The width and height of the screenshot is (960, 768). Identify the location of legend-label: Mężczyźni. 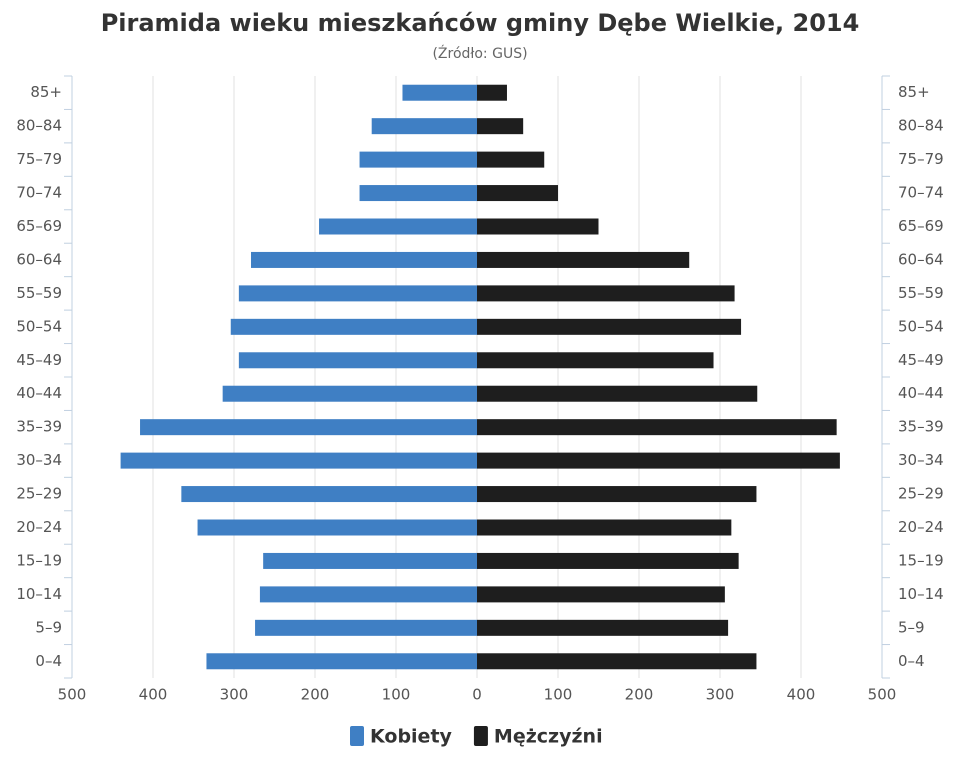
(548, 737).